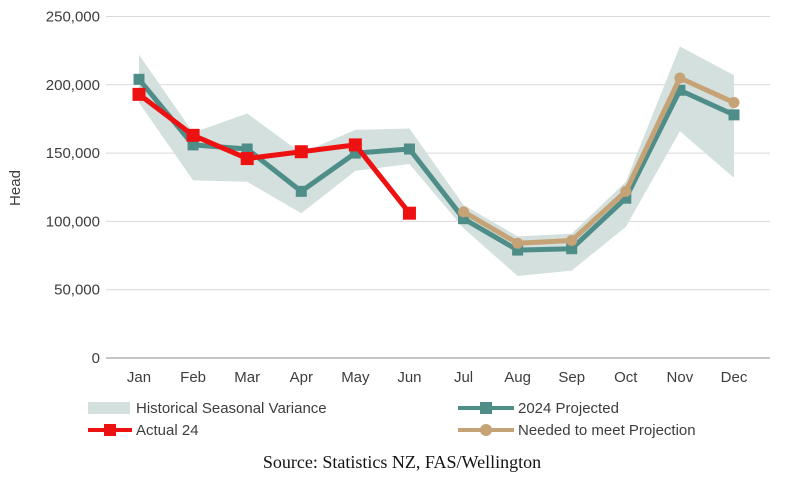  Describe the element at coordinates (301, 377) in the screenshot. I see `x-tick-label: Apr` at that location.